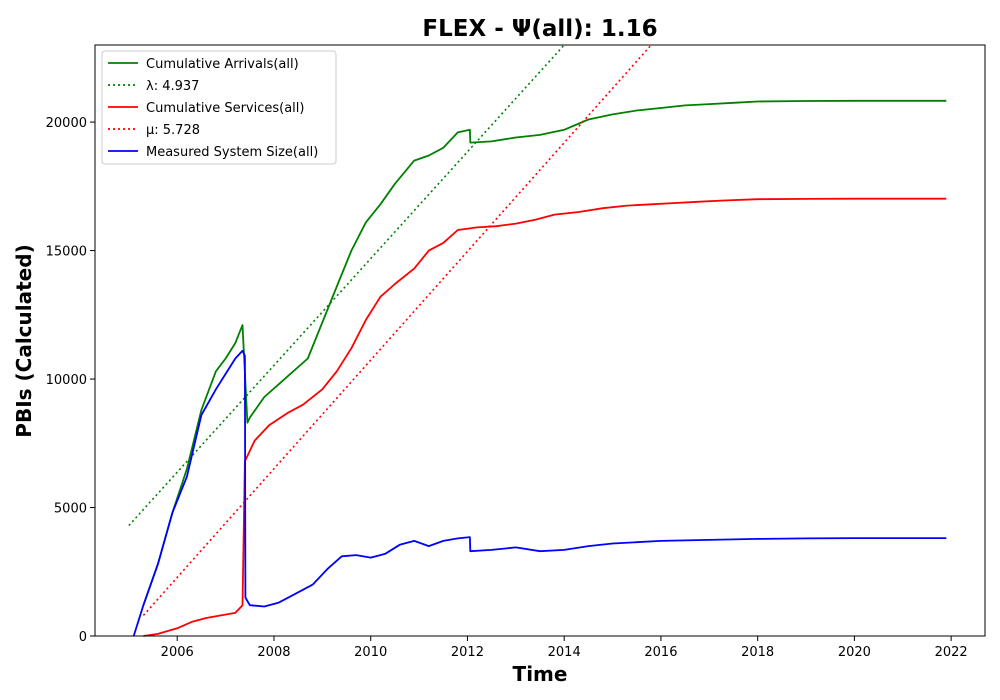 This screenshot has width=1000, height=700. Describe the element at coordinates (83, 637) in the screenshot. I see `y-tick-label: 0` at that location.